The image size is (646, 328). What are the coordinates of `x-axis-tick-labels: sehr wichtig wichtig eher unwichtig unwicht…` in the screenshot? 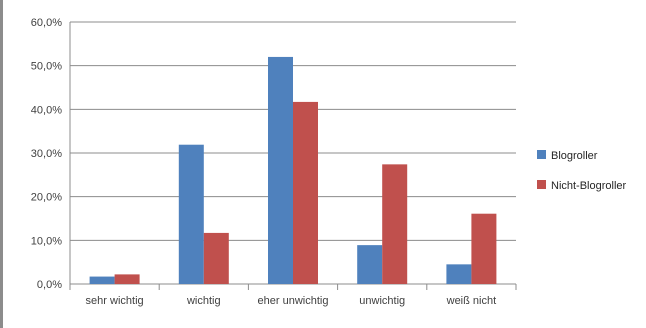 It's located at (291, 301).